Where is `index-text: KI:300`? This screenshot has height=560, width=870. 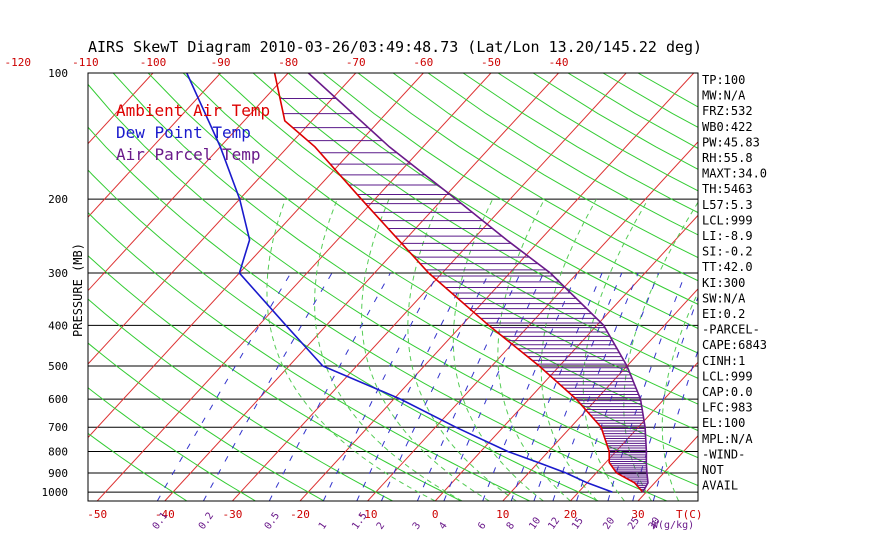 index-text: KI:300 is located at coordinates (723, 283).